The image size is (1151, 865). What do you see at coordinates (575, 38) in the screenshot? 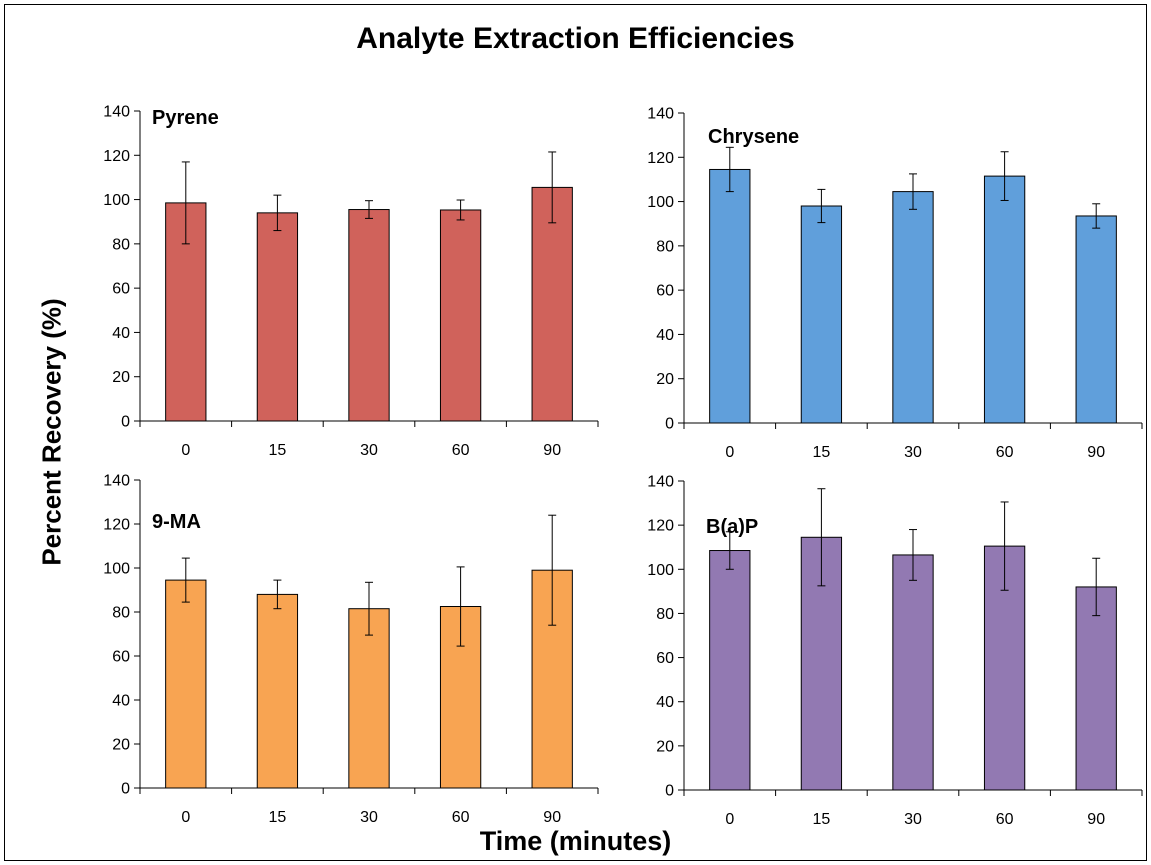
I see `figure-title: Analyte Extraction Efficiencies` at bounding box center [575, 38].